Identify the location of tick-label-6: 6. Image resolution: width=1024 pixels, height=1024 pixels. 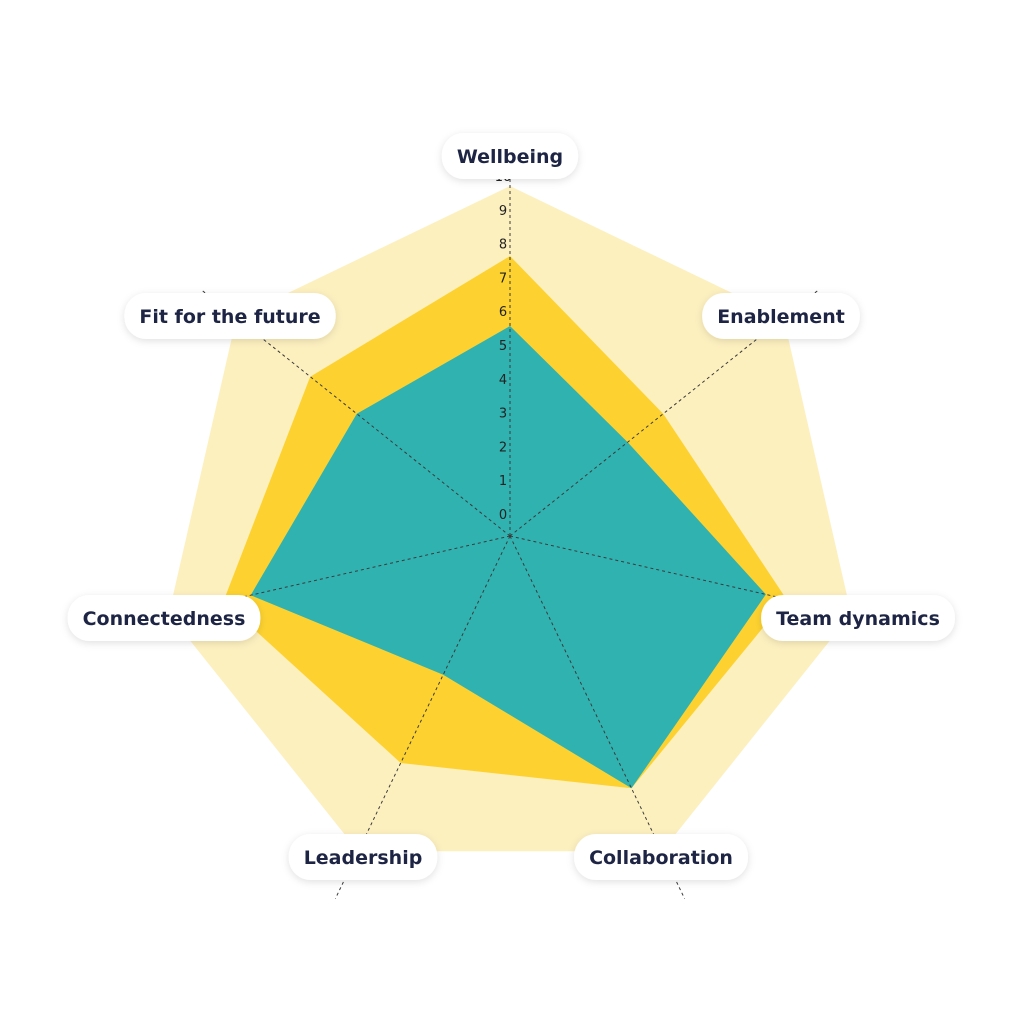
(503, 312).